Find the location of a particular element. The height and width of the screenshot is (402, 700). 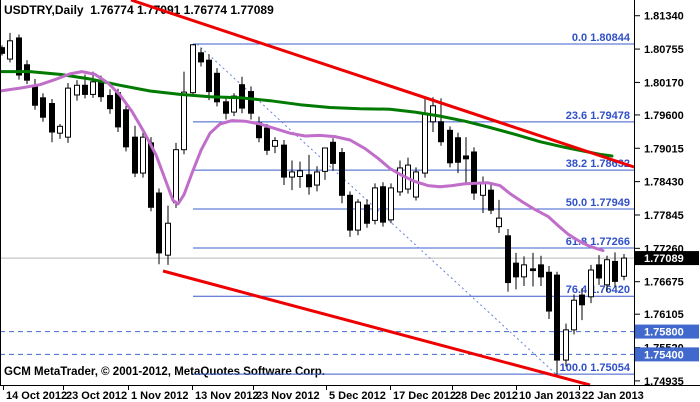

price-box-label: 1.75400 is located at coordinates (664, 355).